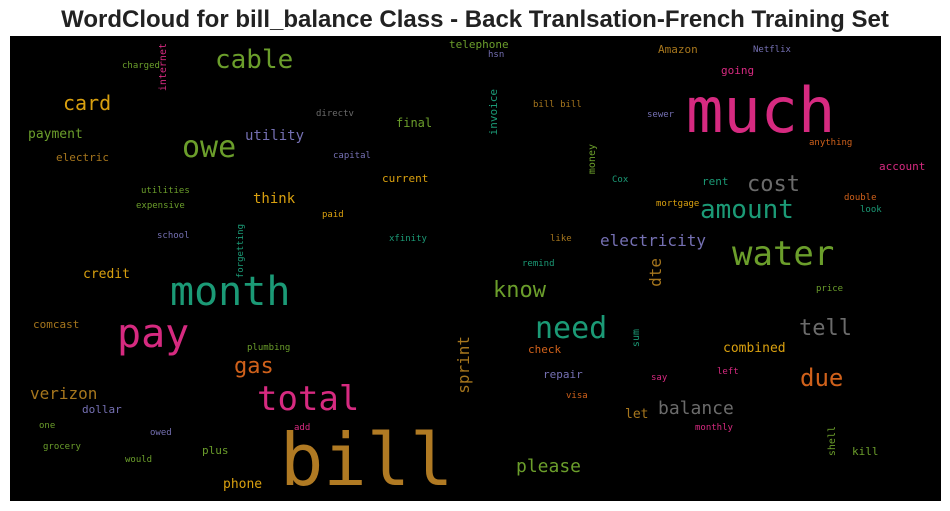  I want to click on cloud-word: Amazon, so click(678, 49).